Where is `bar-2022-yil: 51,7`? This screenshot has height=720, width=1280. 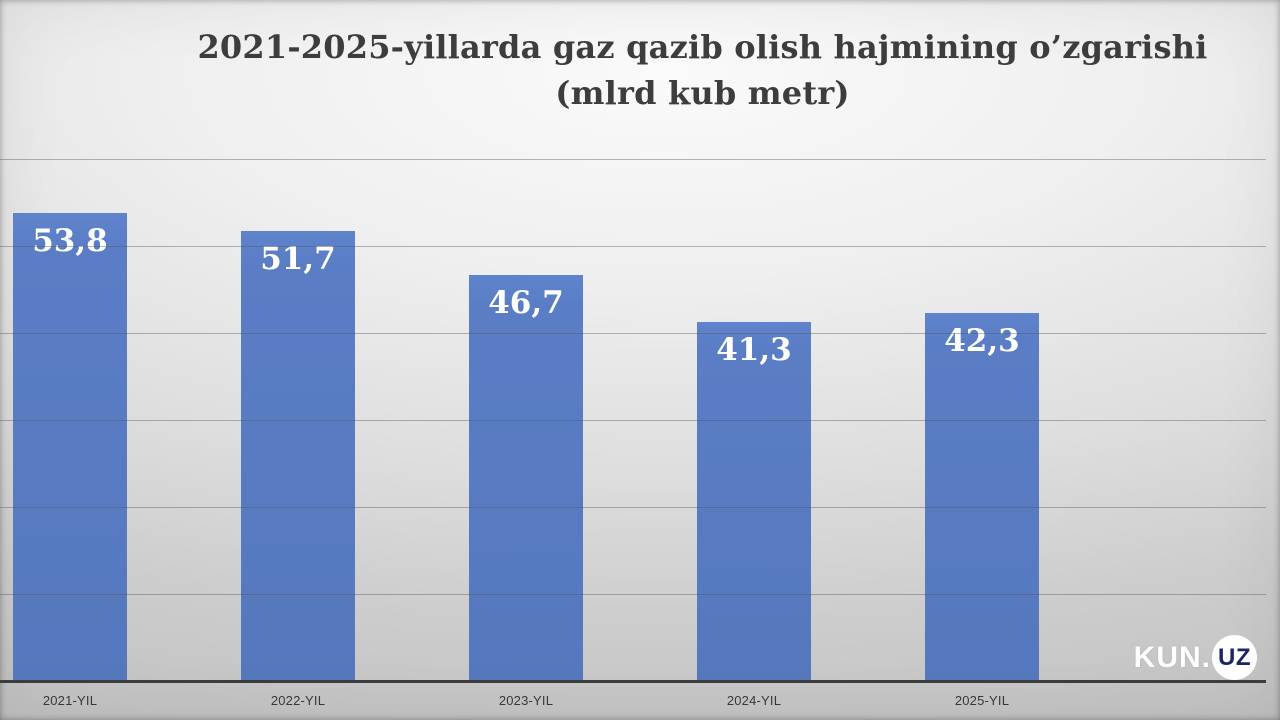
bar-2022-yil: 51,7 is located at coordinates (298, 457).